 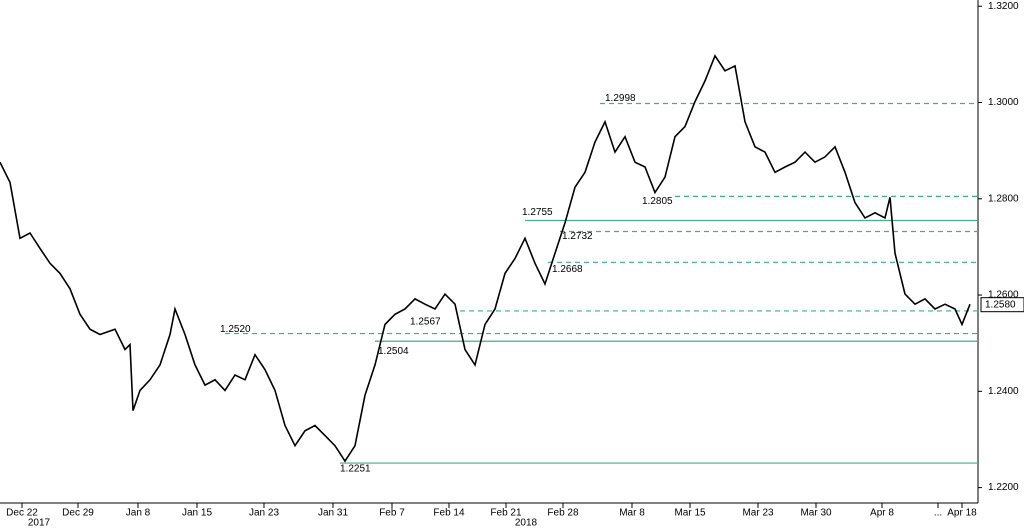 What do you see at coordinates (264, 513) in the screenshot?
I see `x-tick-label: Jan 23` at bounding box center [264, 513].